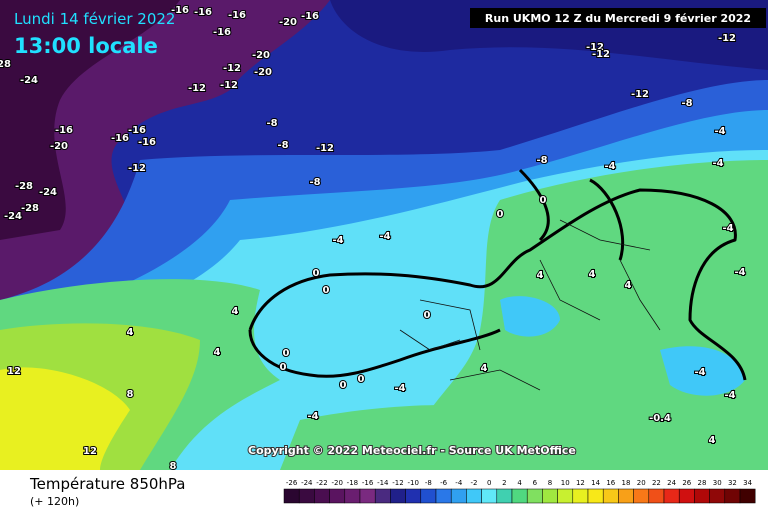 The width and height of the screenshot is (768, 512). What do you see at coordinates (352, 483) in the screenshot?
I see `scale-label: -18` at bounding box center [352, 483].